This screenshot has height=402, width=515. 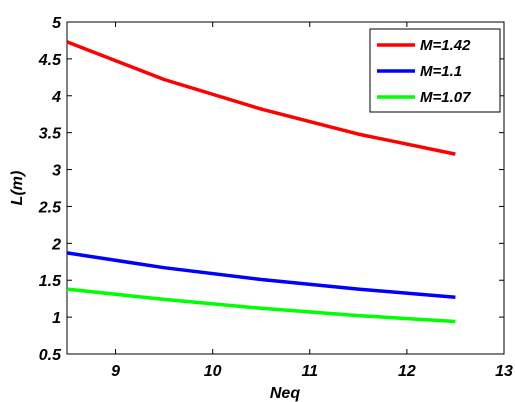 What do you see at coordinates (285, 393) in the screenshot?
I see `x-axis-label: Neq` at bounding box center [285, 393].